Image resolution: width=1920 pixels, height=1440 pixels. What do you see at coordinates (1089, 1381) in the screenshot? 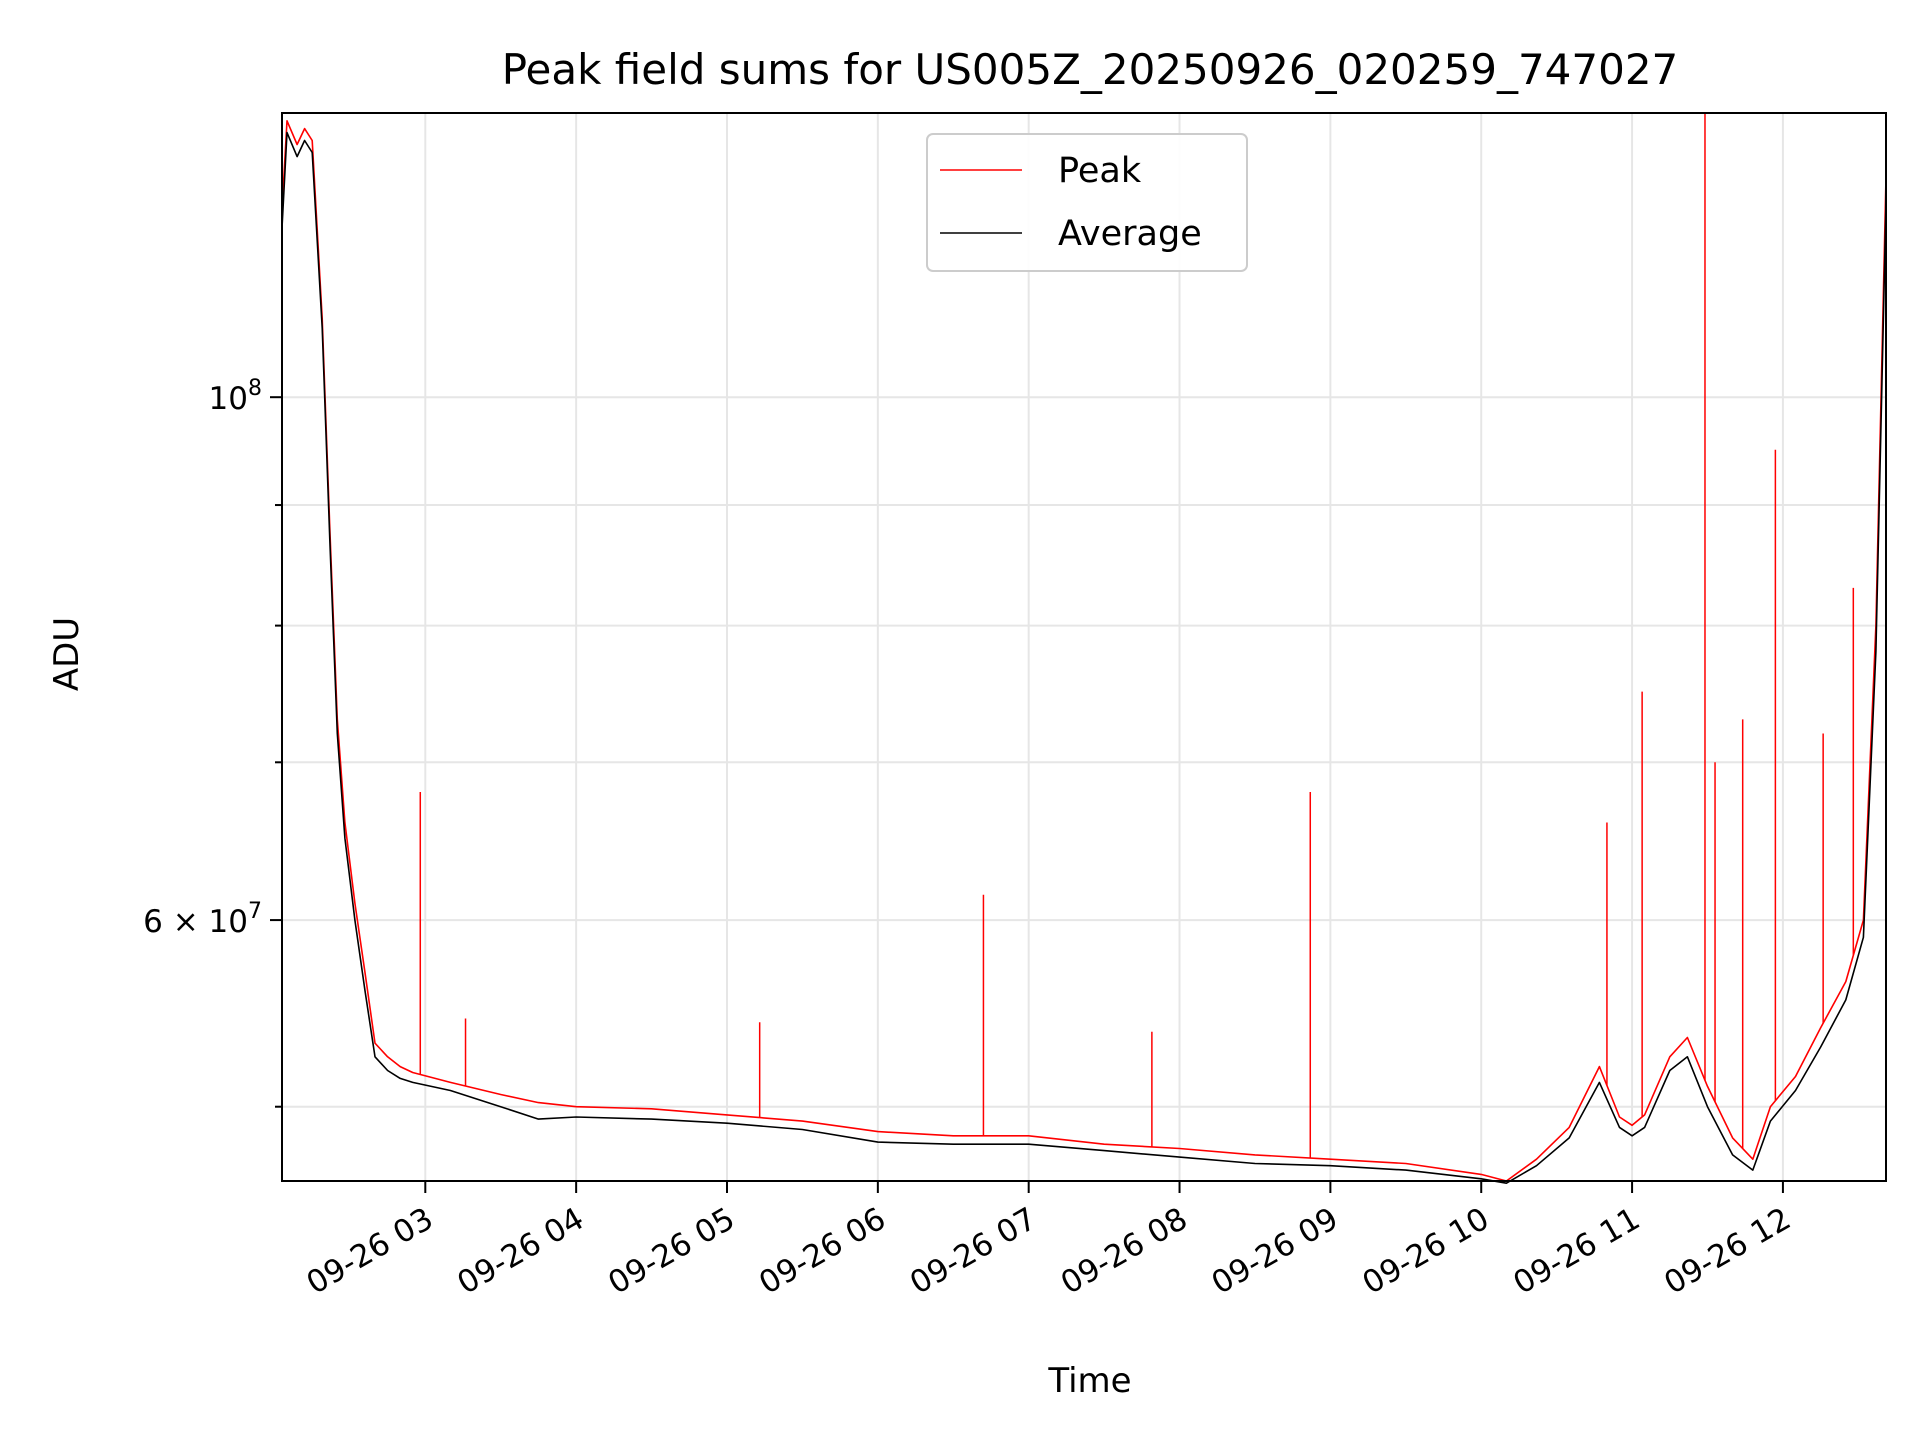
I see `x-axis-label: Time` at bounding box center [1089, 1381].